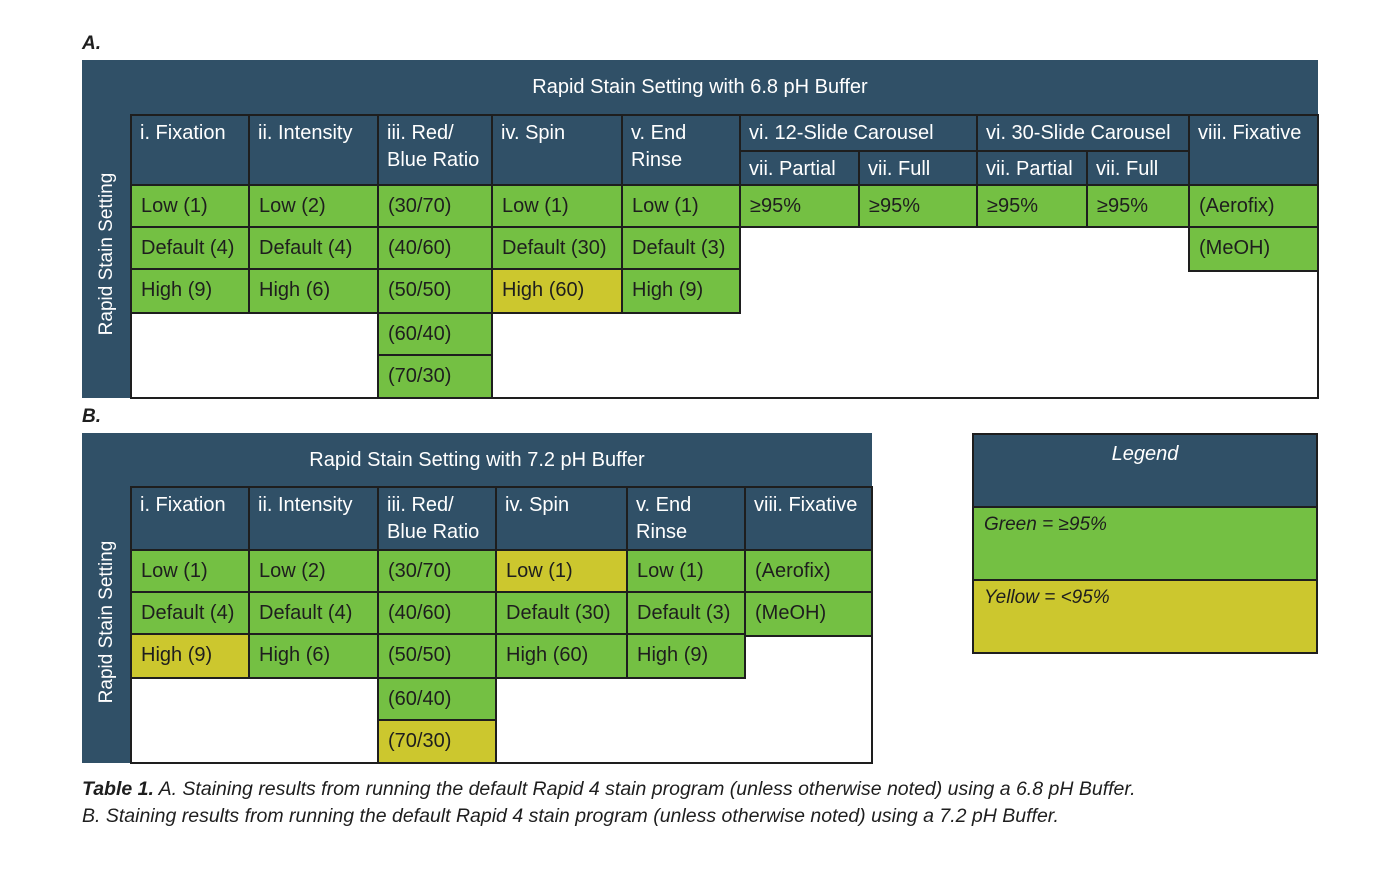  What do you see at coordinates (1032, 206) in the screenshot?
I see `cell-partial-30: ≥95%` at bounding box center [1032, 206].